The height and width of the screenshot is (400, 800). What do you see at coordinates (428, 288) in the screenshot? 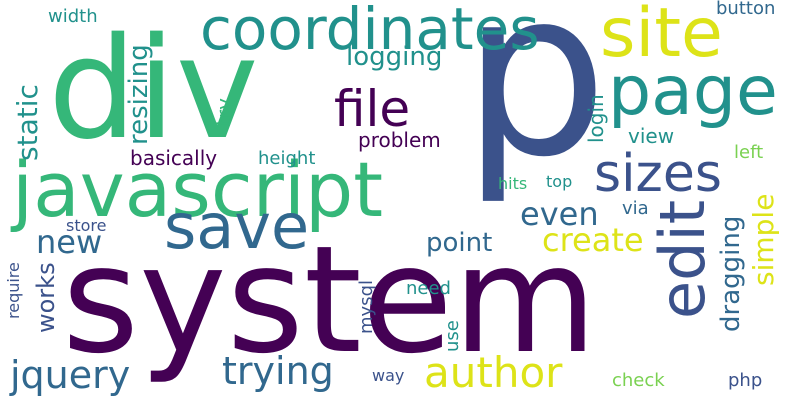
I see `word-need: need` at bounding box center [428, 288].